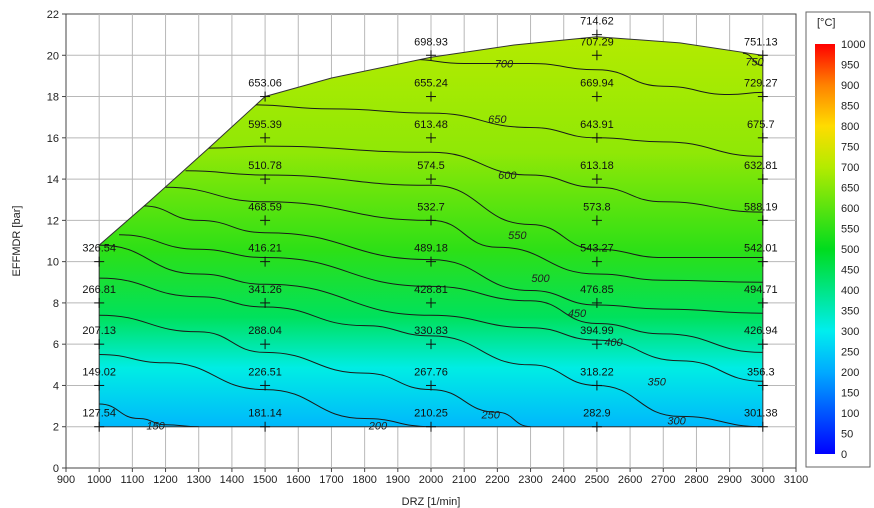  Describe the element at coordinates (540, 279) in the screenshot. I see `contour-label-500: 500` at that location.